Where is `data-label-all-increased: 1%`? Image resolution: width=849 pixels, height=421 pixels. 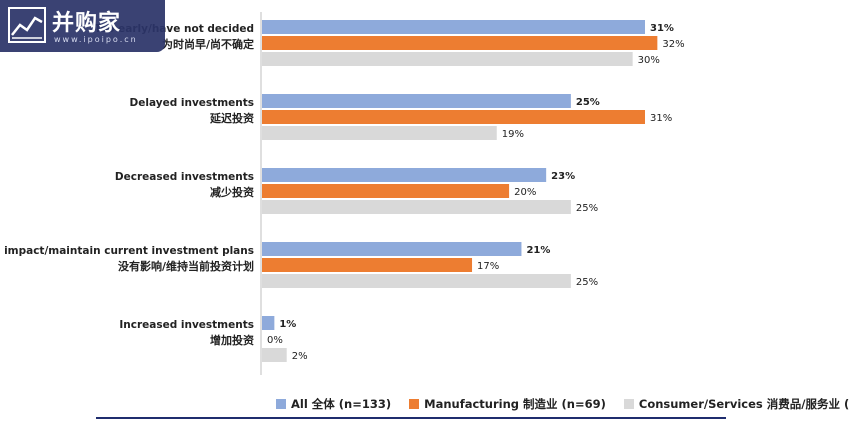
data-label-all-increased: 1% is located at coordinates (287, 324).